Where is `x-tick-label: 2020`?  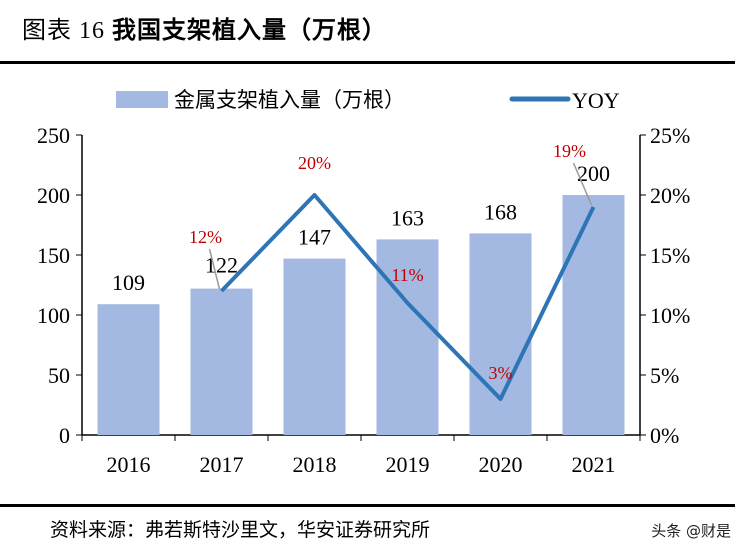 x-tick-label: 2020 is located at coordinates (501, 464).